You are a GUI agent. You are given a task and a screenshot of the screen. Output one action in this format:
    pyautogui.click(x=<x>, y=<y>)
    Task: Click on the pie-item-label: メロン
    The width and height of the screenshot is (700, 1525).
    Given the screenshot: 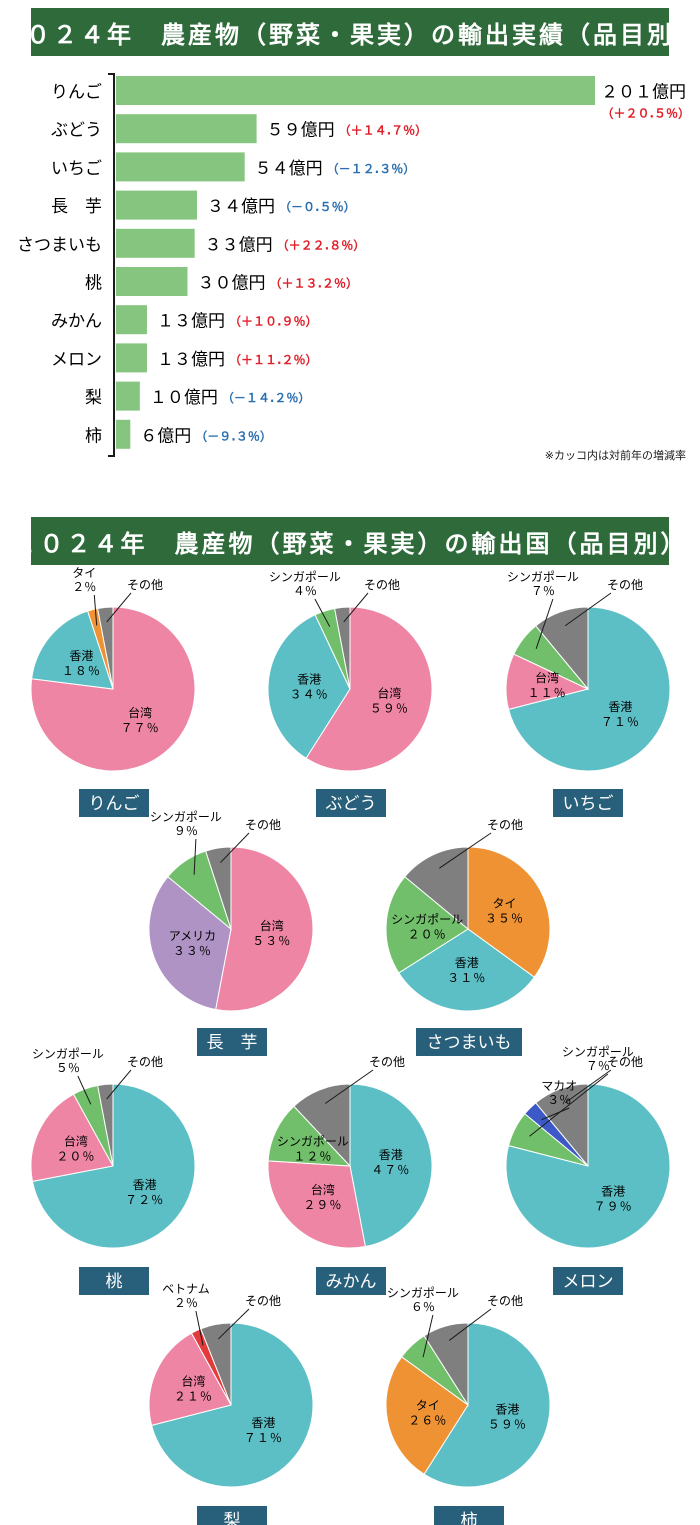 What is the action you would take?
    pyautogui.click(x=588, y=1282)
    